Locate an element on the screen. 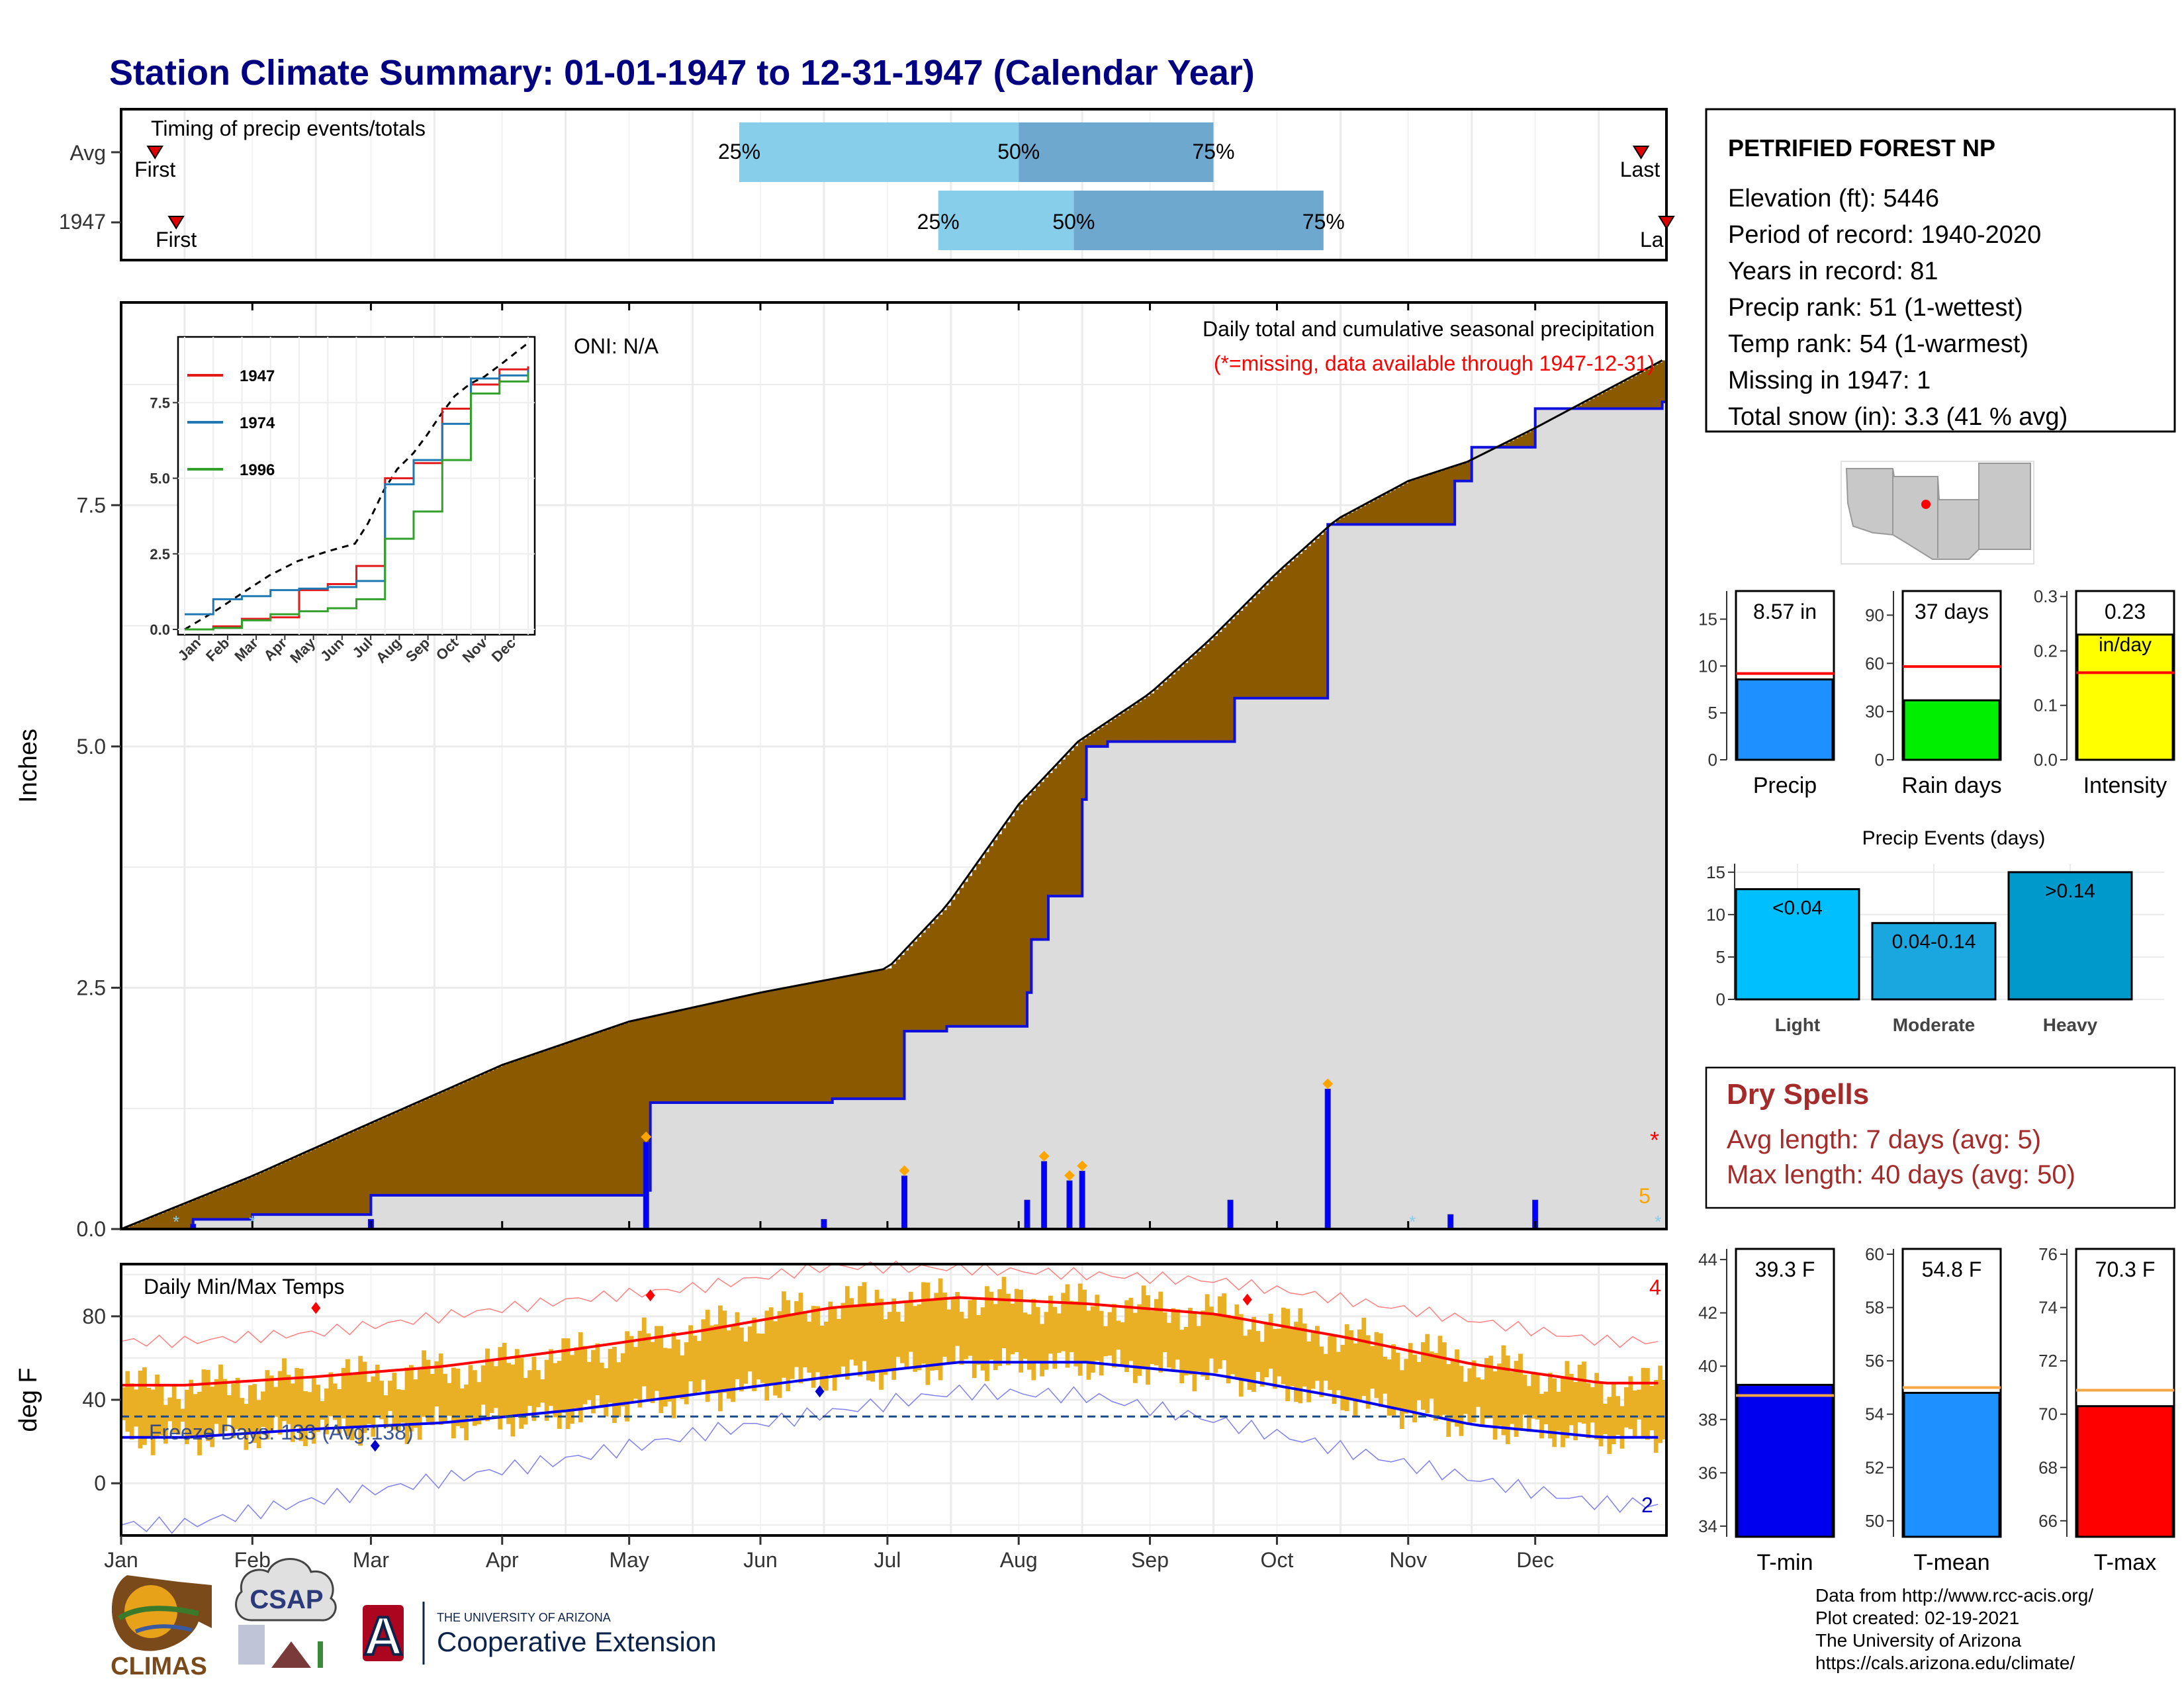  timing-q25-label: 25% is located at coordinates (739, 151).